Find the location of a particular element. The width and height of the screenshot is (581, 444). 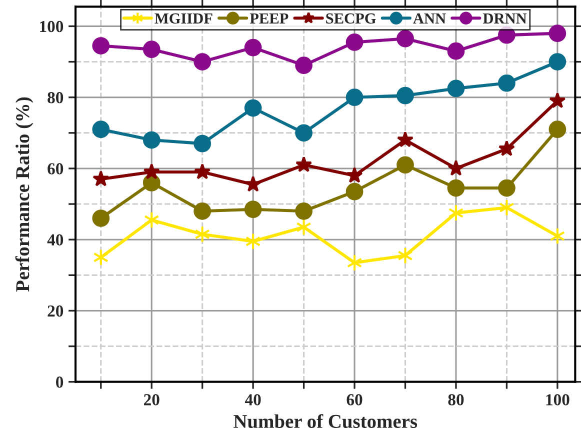

y-tick-label: 60 is located at coordinates (56, 168).